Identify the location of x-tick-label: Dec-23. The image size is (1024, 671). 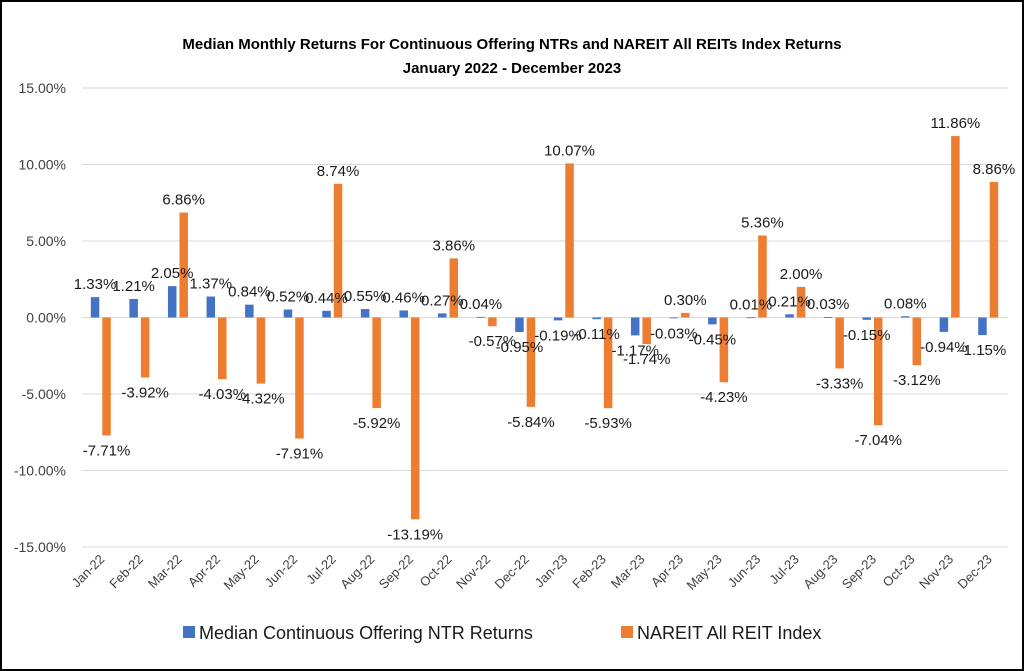
(975, 572).